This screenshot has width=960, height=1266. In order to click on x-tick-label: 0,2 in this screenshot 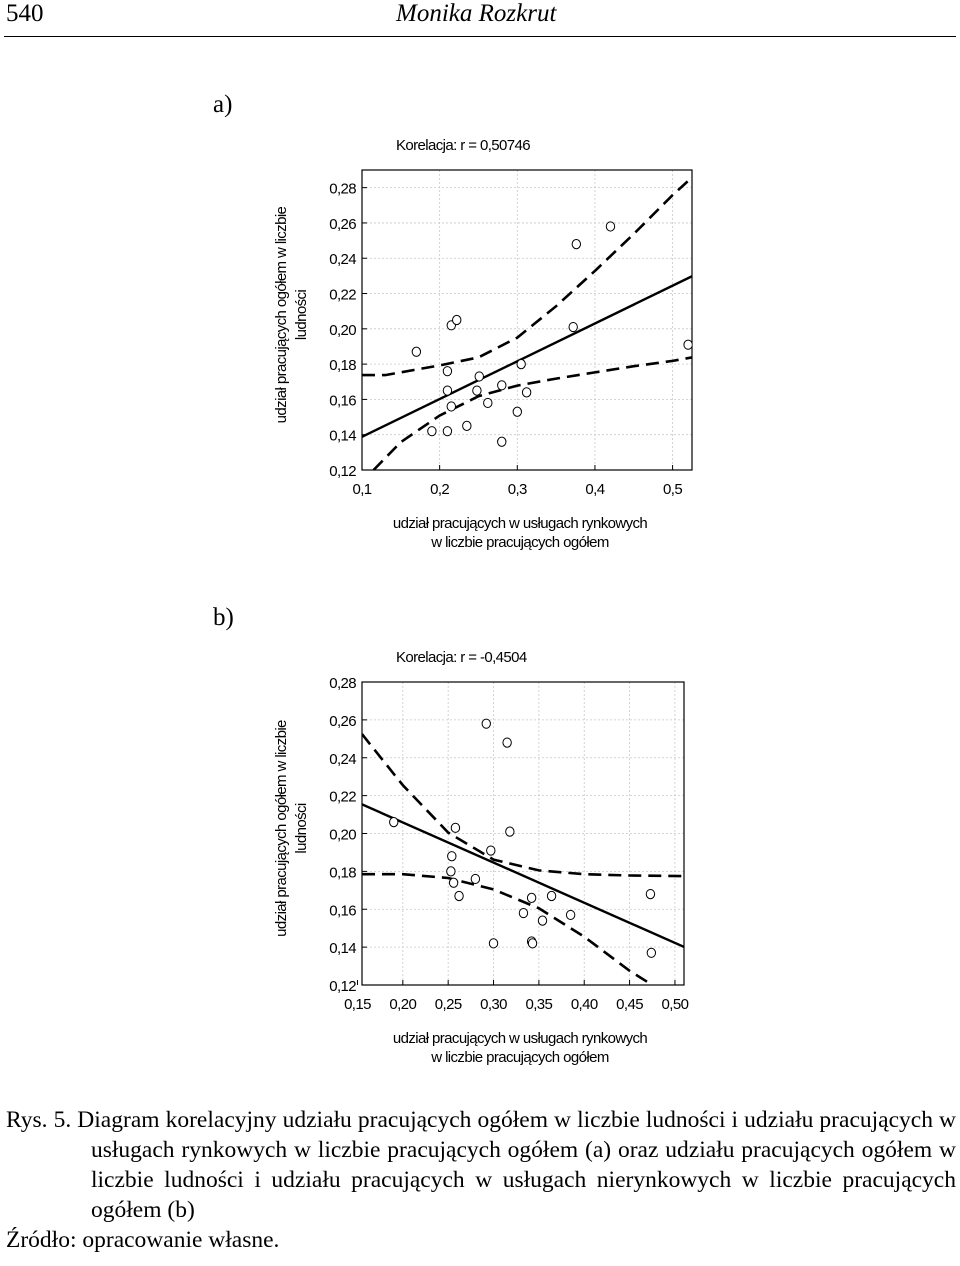, I will do `click(439, 489)`.